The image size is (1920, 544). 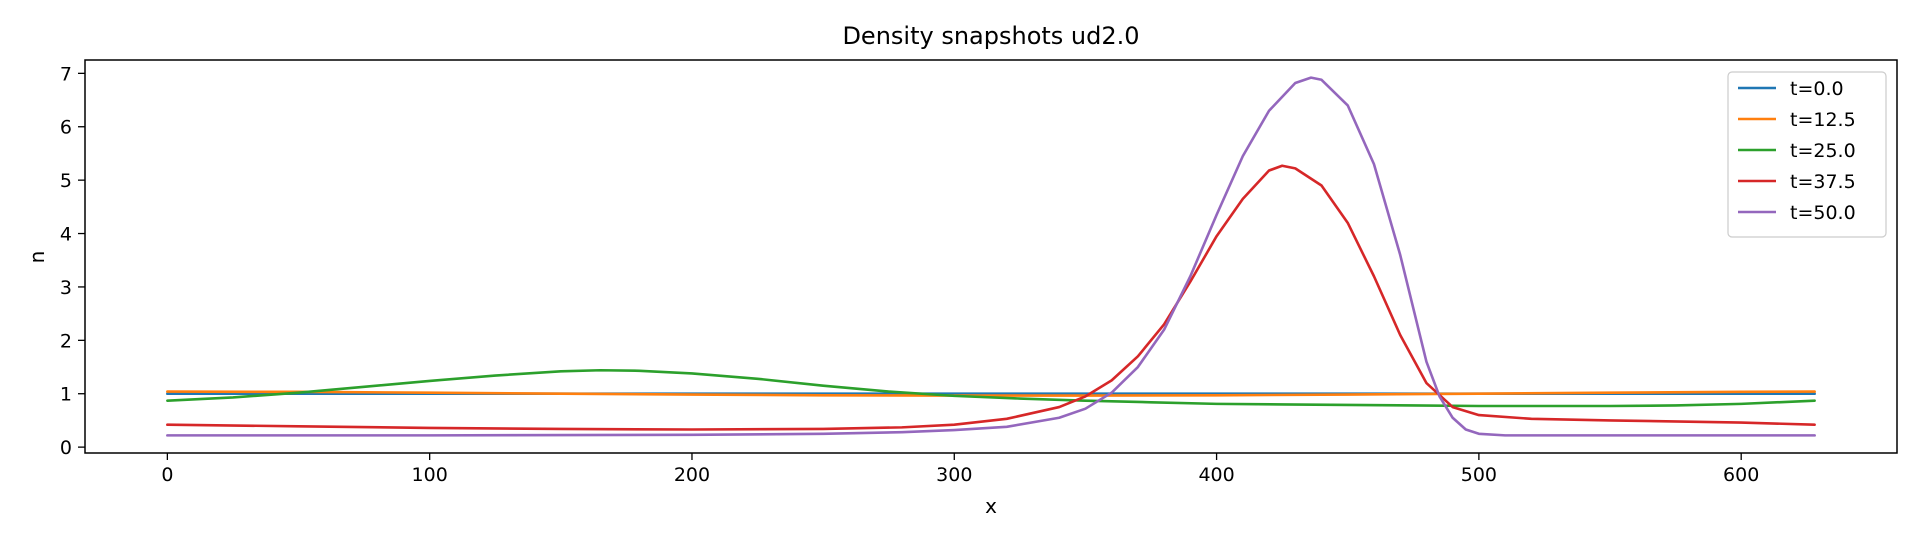 I want to click on y-tick-label-5: 5, so click(x=66, y=181).